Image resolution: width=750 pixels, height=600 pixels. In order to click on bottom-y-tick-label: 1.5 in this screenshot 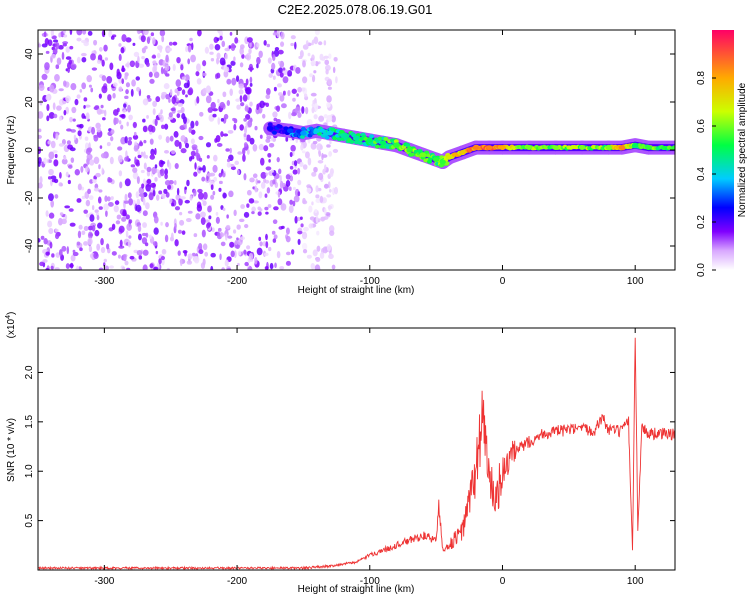, I will do `click(29, 421)`.